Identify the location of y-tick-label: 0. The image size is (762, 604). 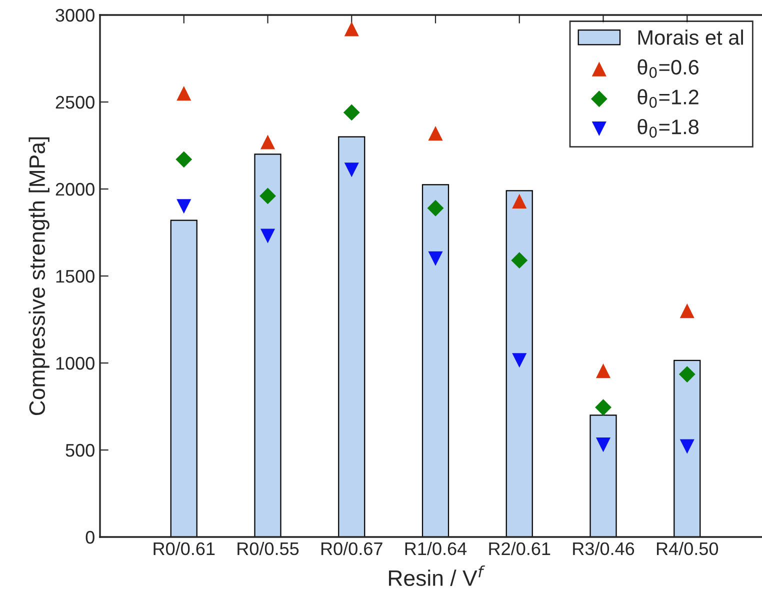
(90, 537).